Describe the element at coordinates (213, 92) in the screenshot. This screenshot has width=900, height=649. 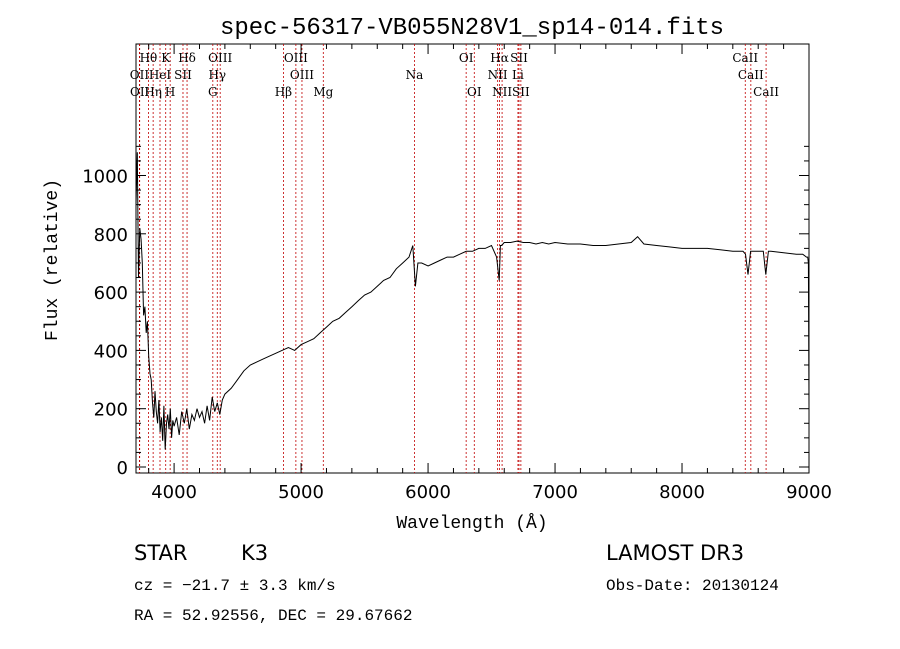
I see `line-marker-label: G` at that location.